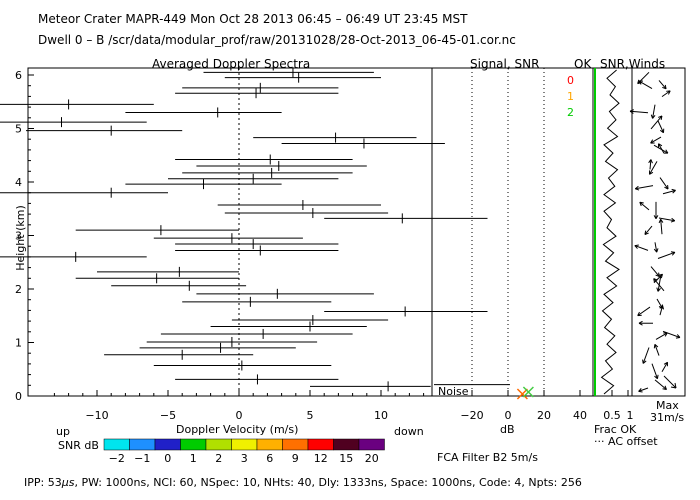 The image size is (700, 500). Describe the element at coordinates (18, 343) in the screenshot. I see `y-tick-label: 1` at that location.